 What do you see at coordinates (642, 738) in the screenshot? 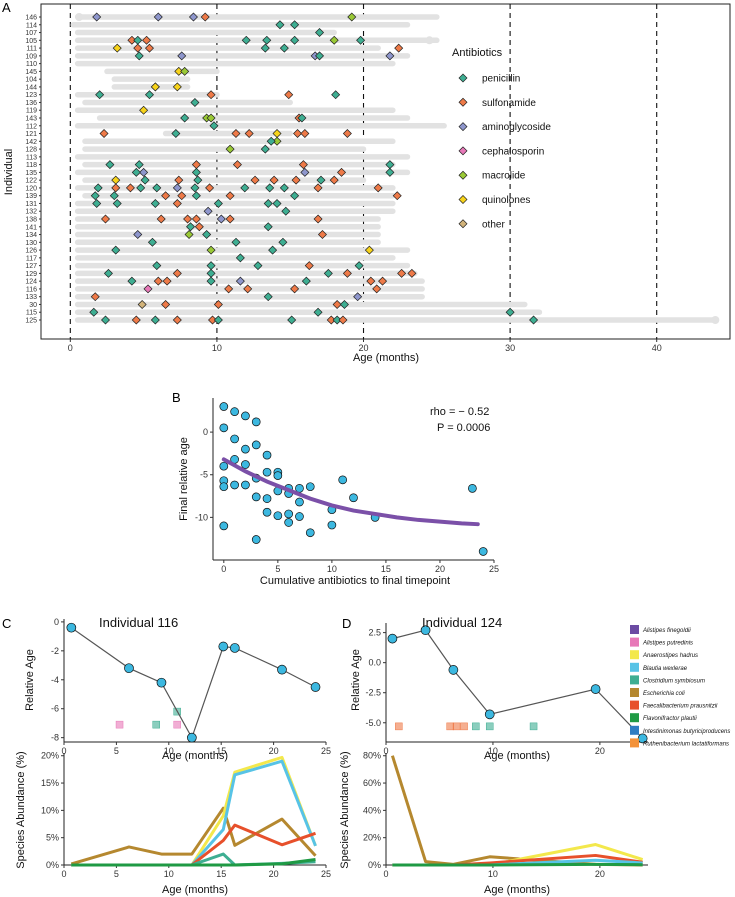
I see `sample-point` at bounding box center [642, 738].